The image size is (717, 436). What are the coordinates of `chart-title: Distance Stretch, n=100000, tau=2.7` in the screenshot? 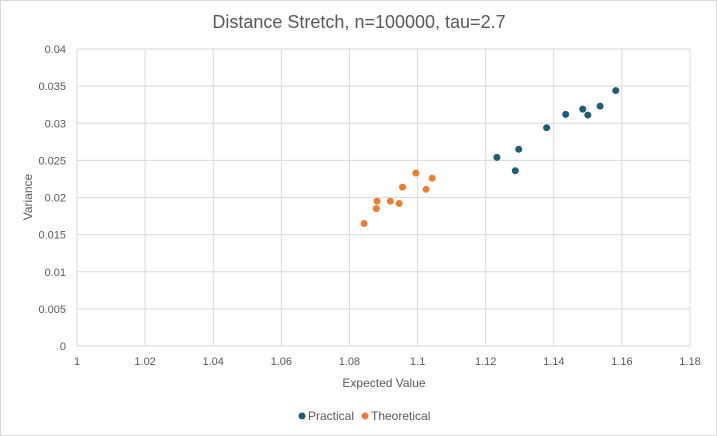 It's located at (358, 22).